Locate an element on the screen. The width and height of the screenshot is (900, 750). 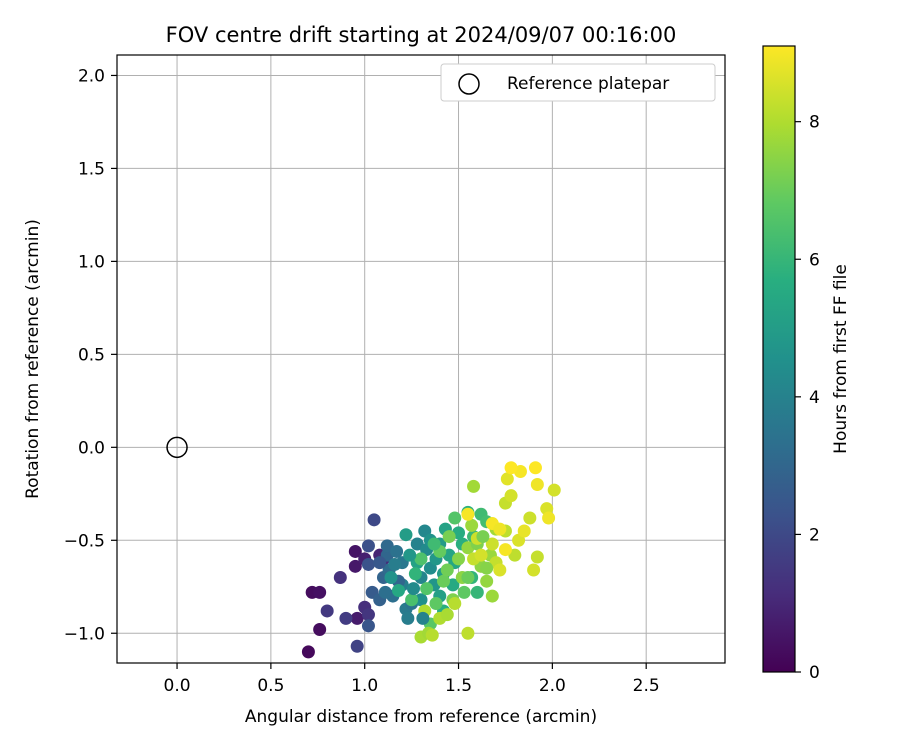
scatter-points is located at coordinates (431, 560).